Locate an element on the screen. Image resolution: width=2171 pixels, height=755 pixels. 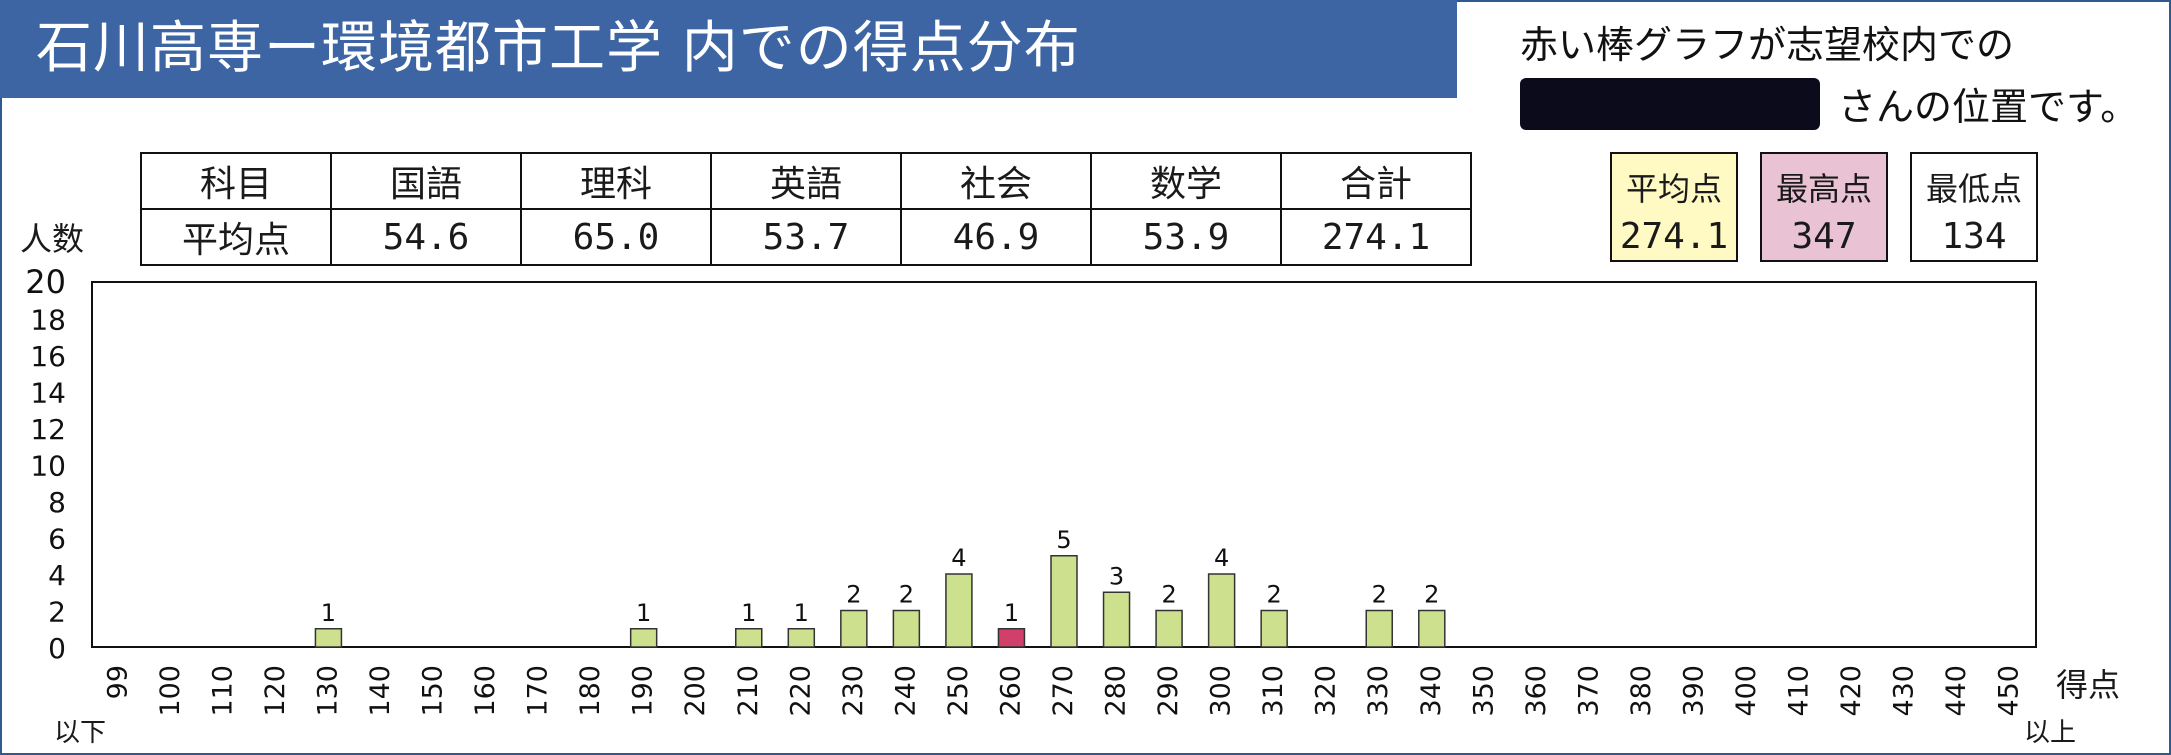
x-tick-label: 320 is located at coordinates (1326, 691).